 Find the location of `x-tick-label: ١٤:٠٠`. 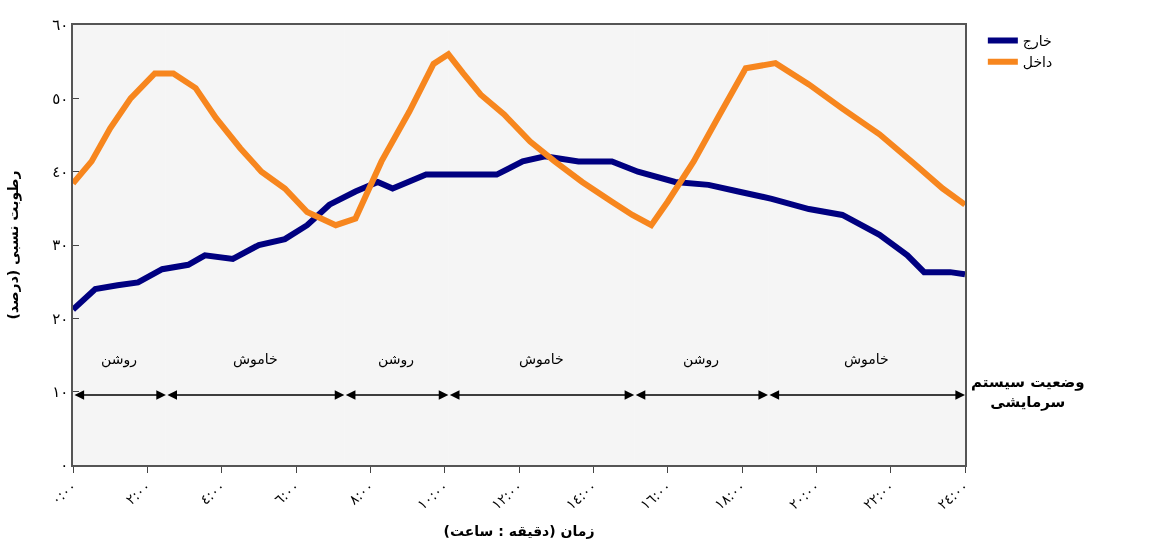

x-tick-label: ١٤:٠٠ is located at coordinates (581, 495).